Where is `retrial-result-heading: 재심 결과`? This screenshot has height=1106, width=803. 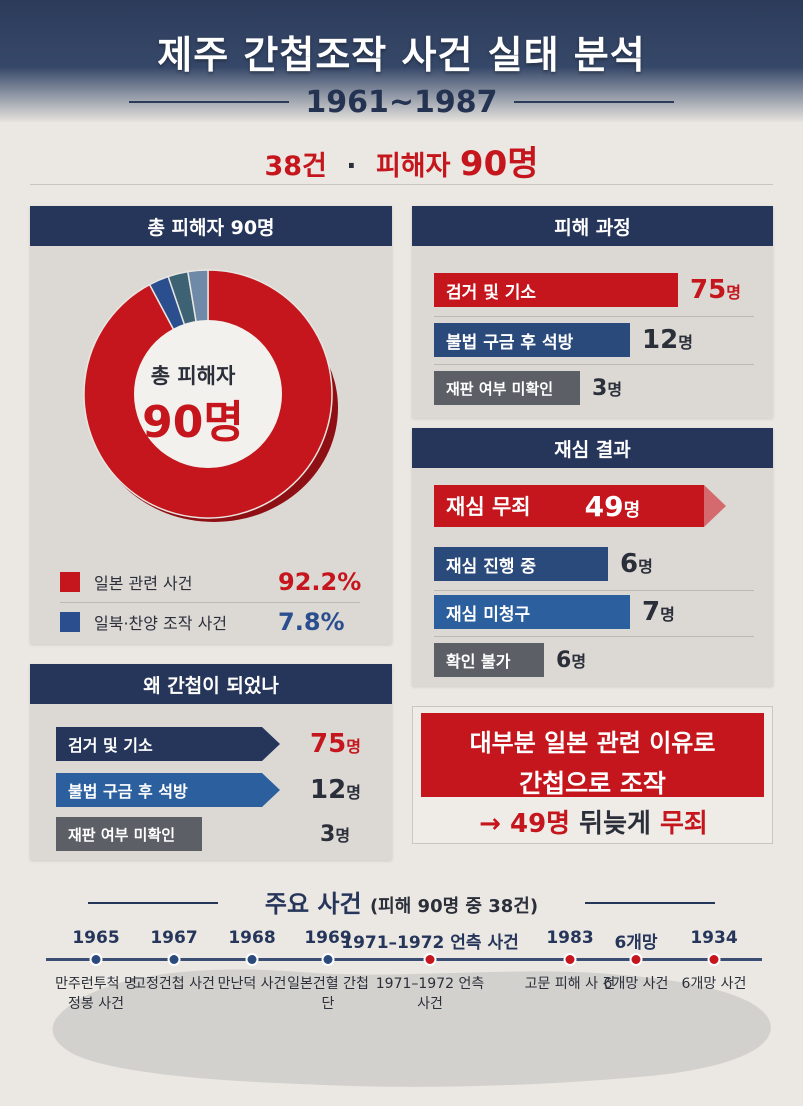 retrial-result-heading: 재심 결과 is located at coordinates (592, 448).